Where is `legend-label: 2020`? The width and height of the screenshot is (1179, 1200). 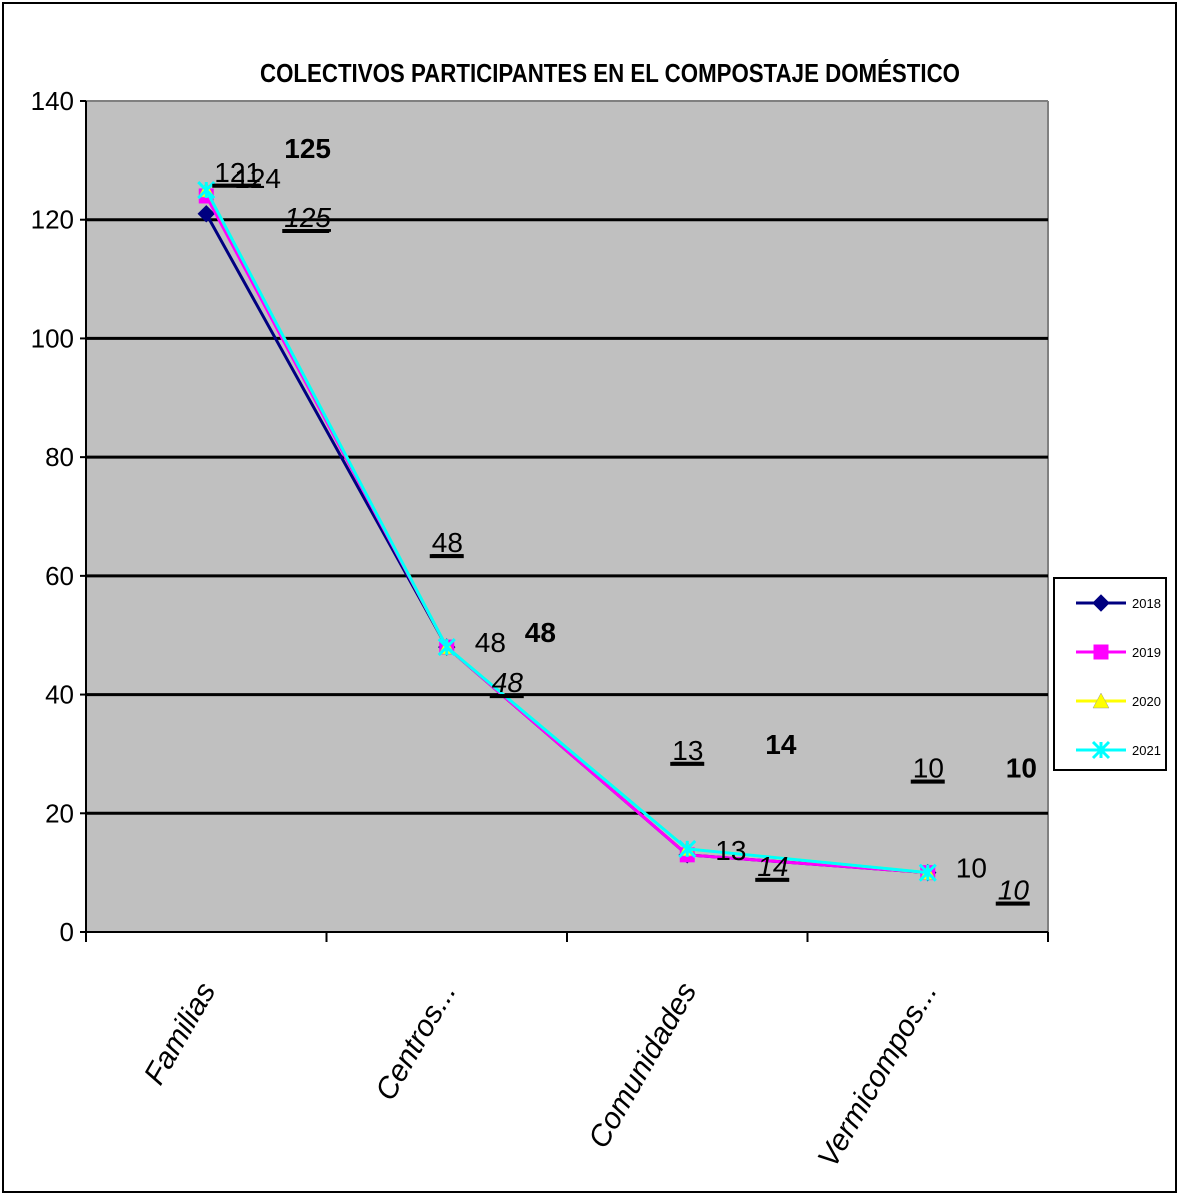
legend-label: 2020 is located at coordinates (1146, 701).